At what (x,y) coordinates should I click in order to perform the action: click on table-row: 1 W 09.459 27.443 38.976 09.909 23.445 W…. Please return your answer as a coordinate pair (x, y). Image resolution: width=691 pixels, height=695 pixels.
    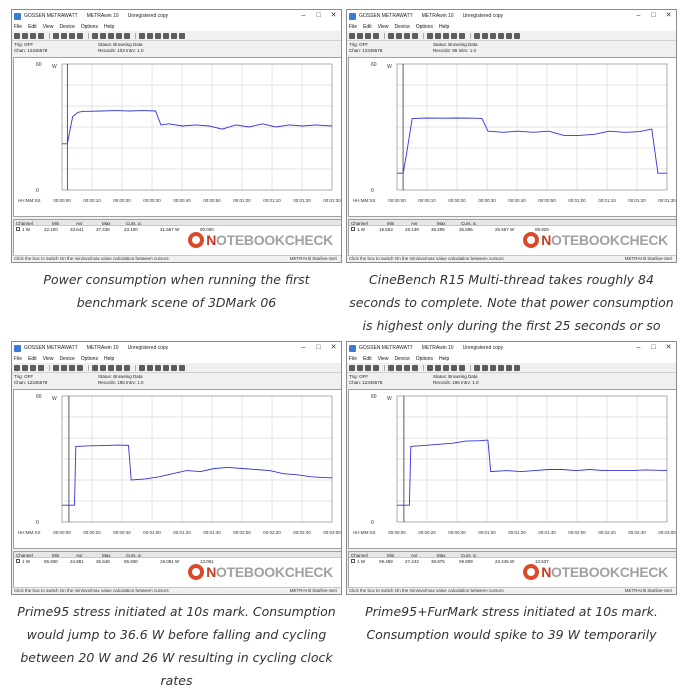
    Looking at the image, I should click on (512, 561).